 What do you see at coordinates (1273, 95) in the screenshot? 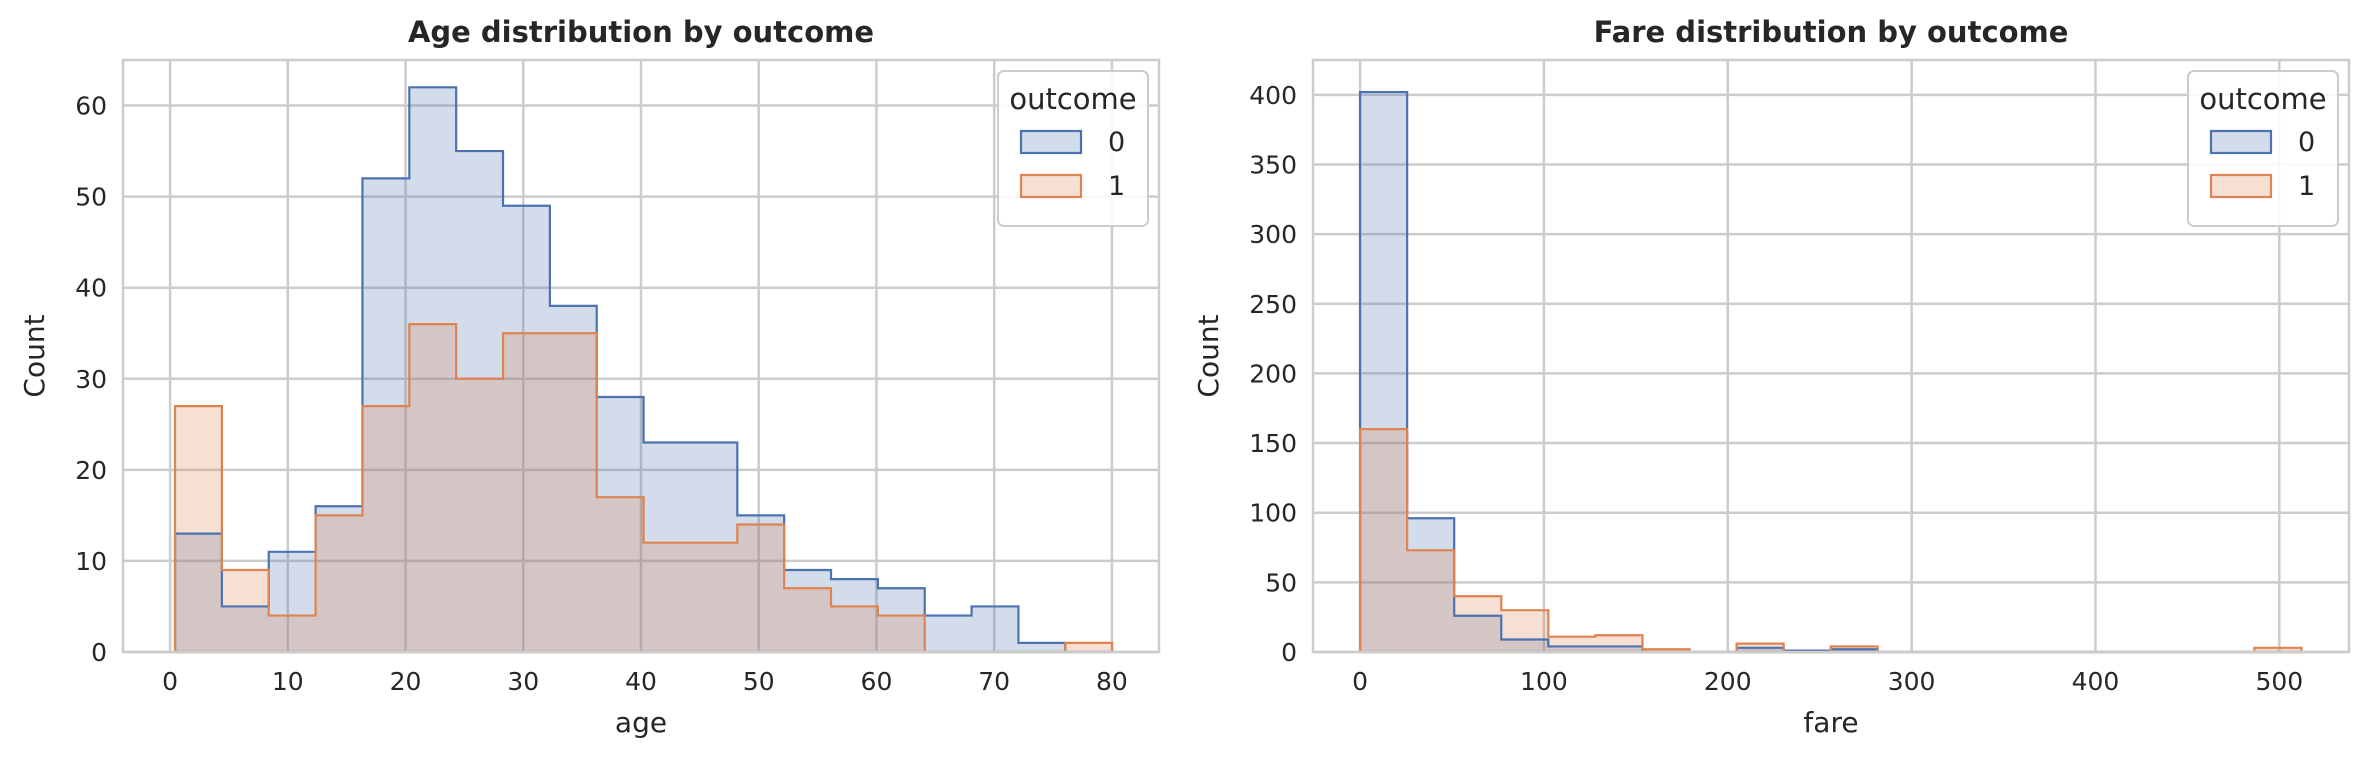
I see `y-tick-label: 400` at bounding box center [1273, 95].